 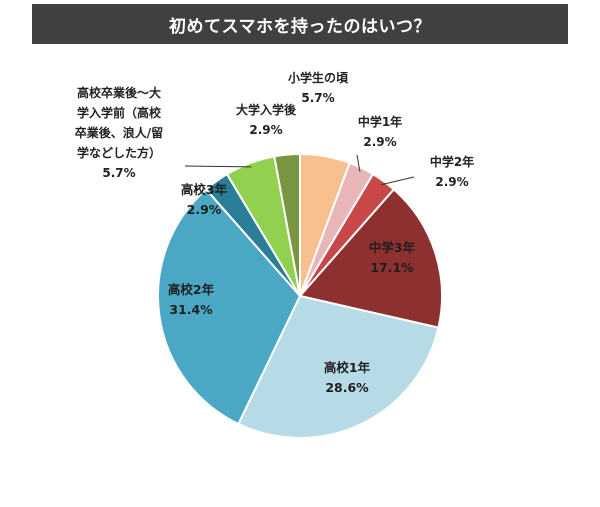 I want to click on slice-label-7: 高校卒業後～大学入学前（高校卒業後、浪人/留学などした方） 5.7%, so click(x=119, y=132).